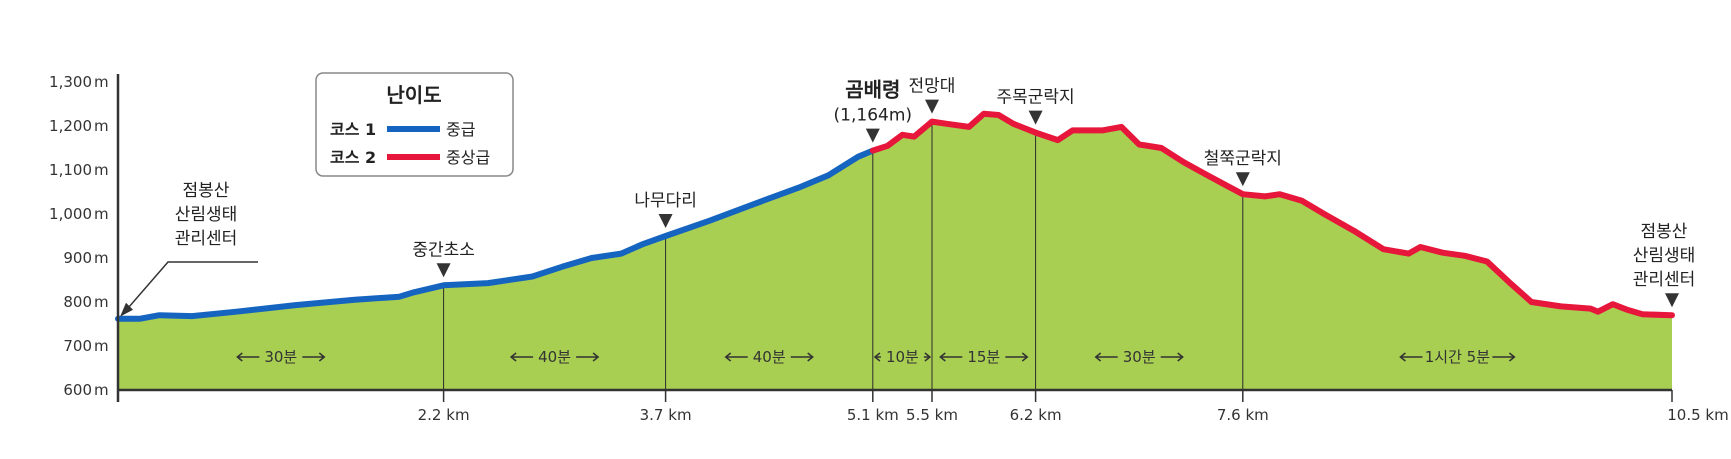 This screenshot has width=1731, height=459. I want to click on waypoint-label-7-0: 점봉산, so click(1664, 232).